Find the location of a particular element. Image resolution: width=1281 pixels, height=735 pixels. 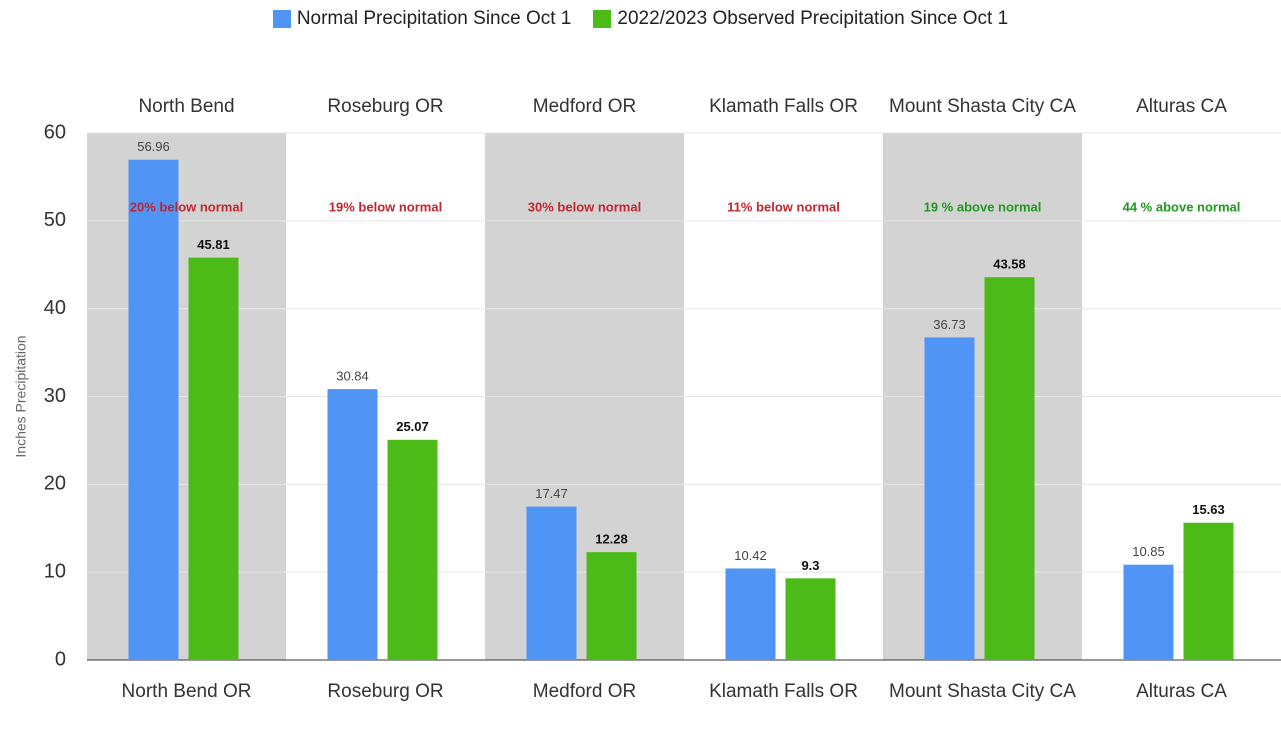

value-label: 45.81 is located at coordinates (213, 244).